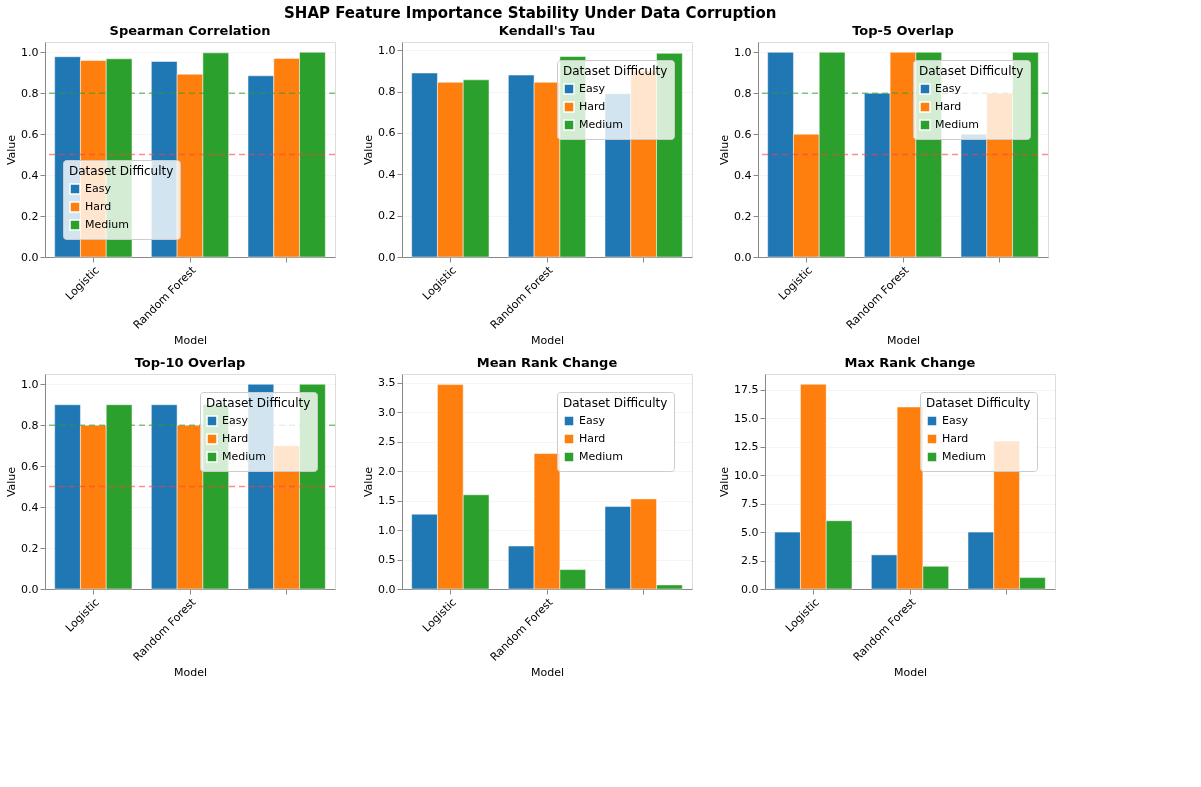 This screenshot has width=1201, height=787. Describe the element at coordinates (190, 362) in the screenshot. I see `chart-title: Top-10 Overlap` at that location.